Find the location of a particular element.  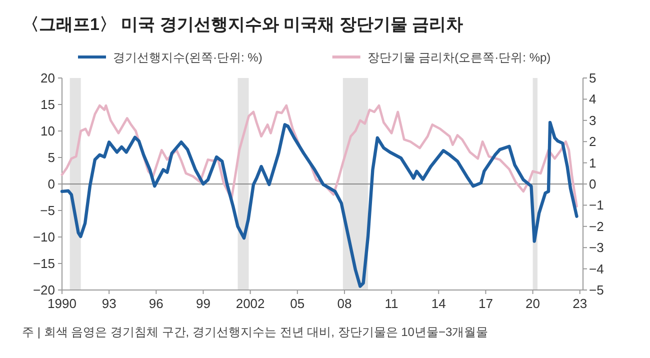

y2tick: 2 is located at coordinates (592, 142).